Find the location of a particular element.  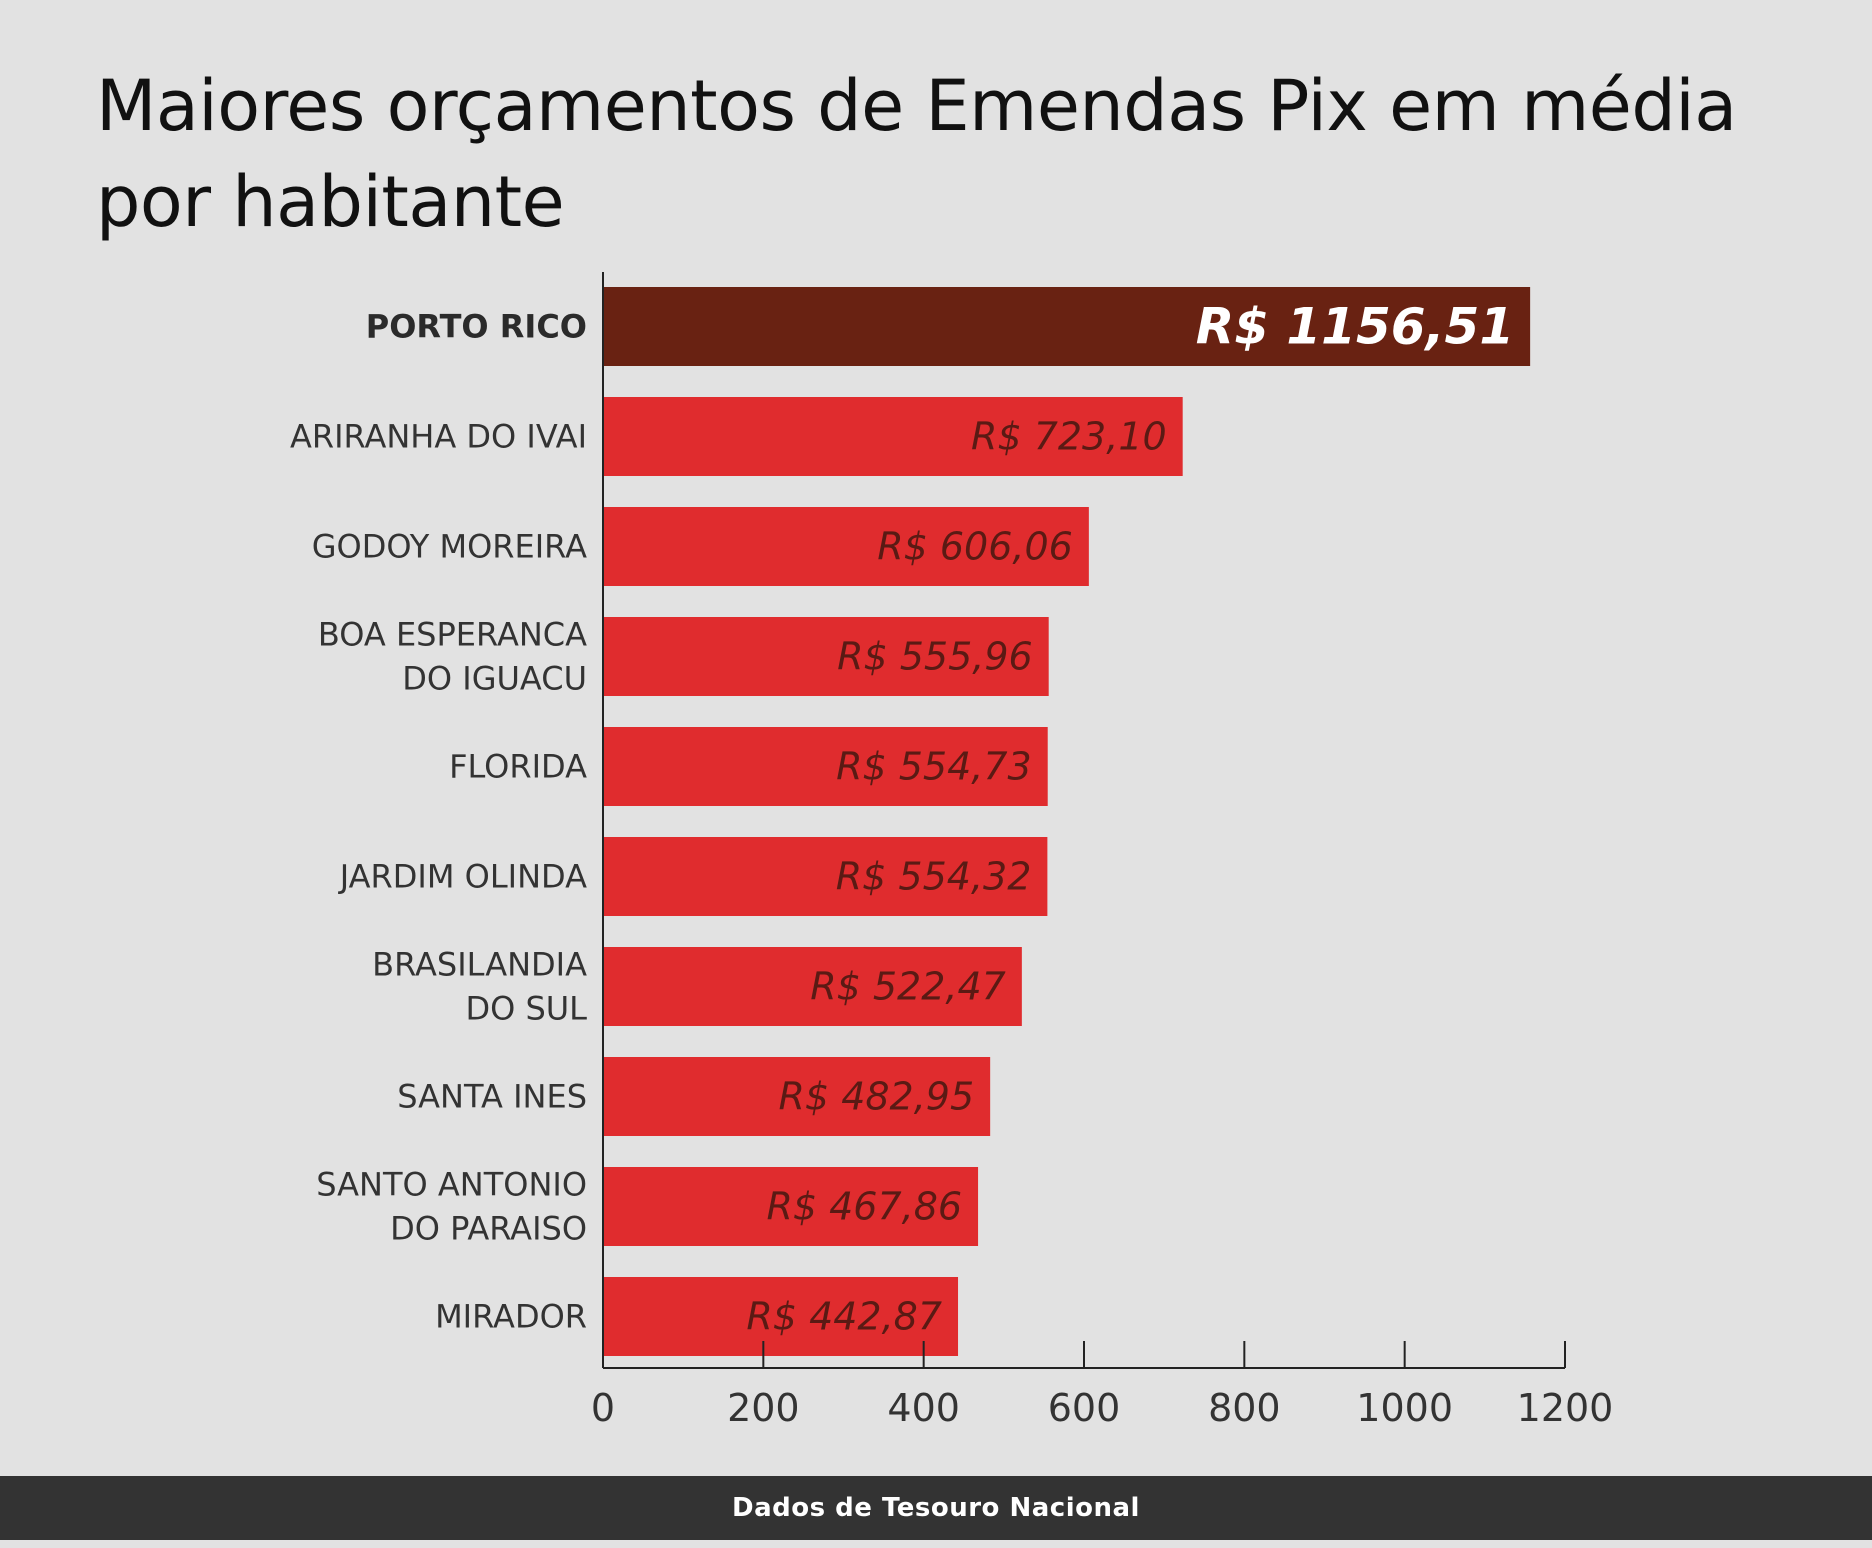

category-label: JARDIM OLINDA is located at coordinates (462, 877).